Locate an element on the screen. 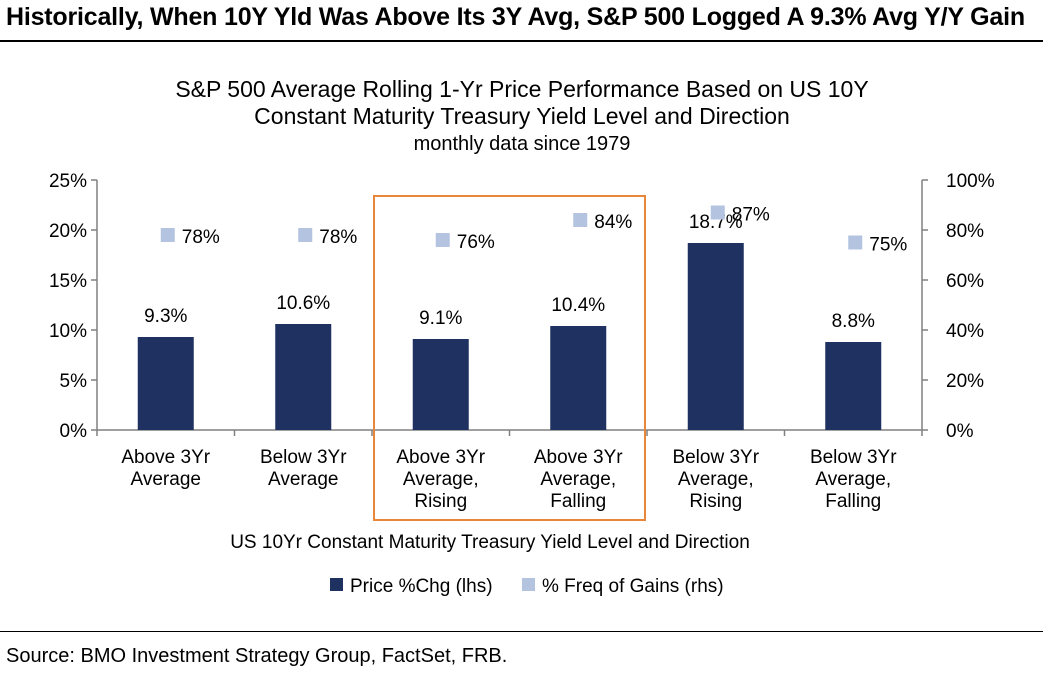 The height and width of the screenshot is (676, 1043). headline-rule is located at coordinates (521, 41).